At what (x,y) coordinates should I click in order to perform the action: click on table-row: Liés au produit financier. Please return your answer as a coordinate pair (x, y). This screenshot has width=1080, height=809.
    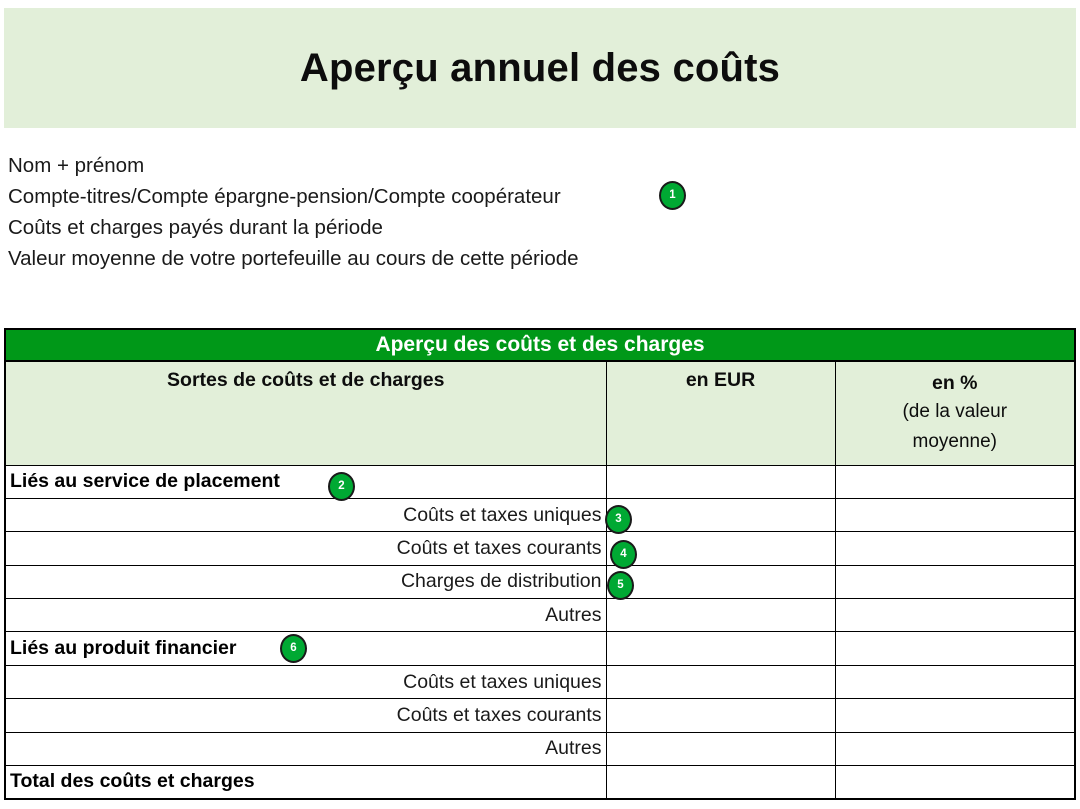
    Looking at the image, I should click on (540, 648).